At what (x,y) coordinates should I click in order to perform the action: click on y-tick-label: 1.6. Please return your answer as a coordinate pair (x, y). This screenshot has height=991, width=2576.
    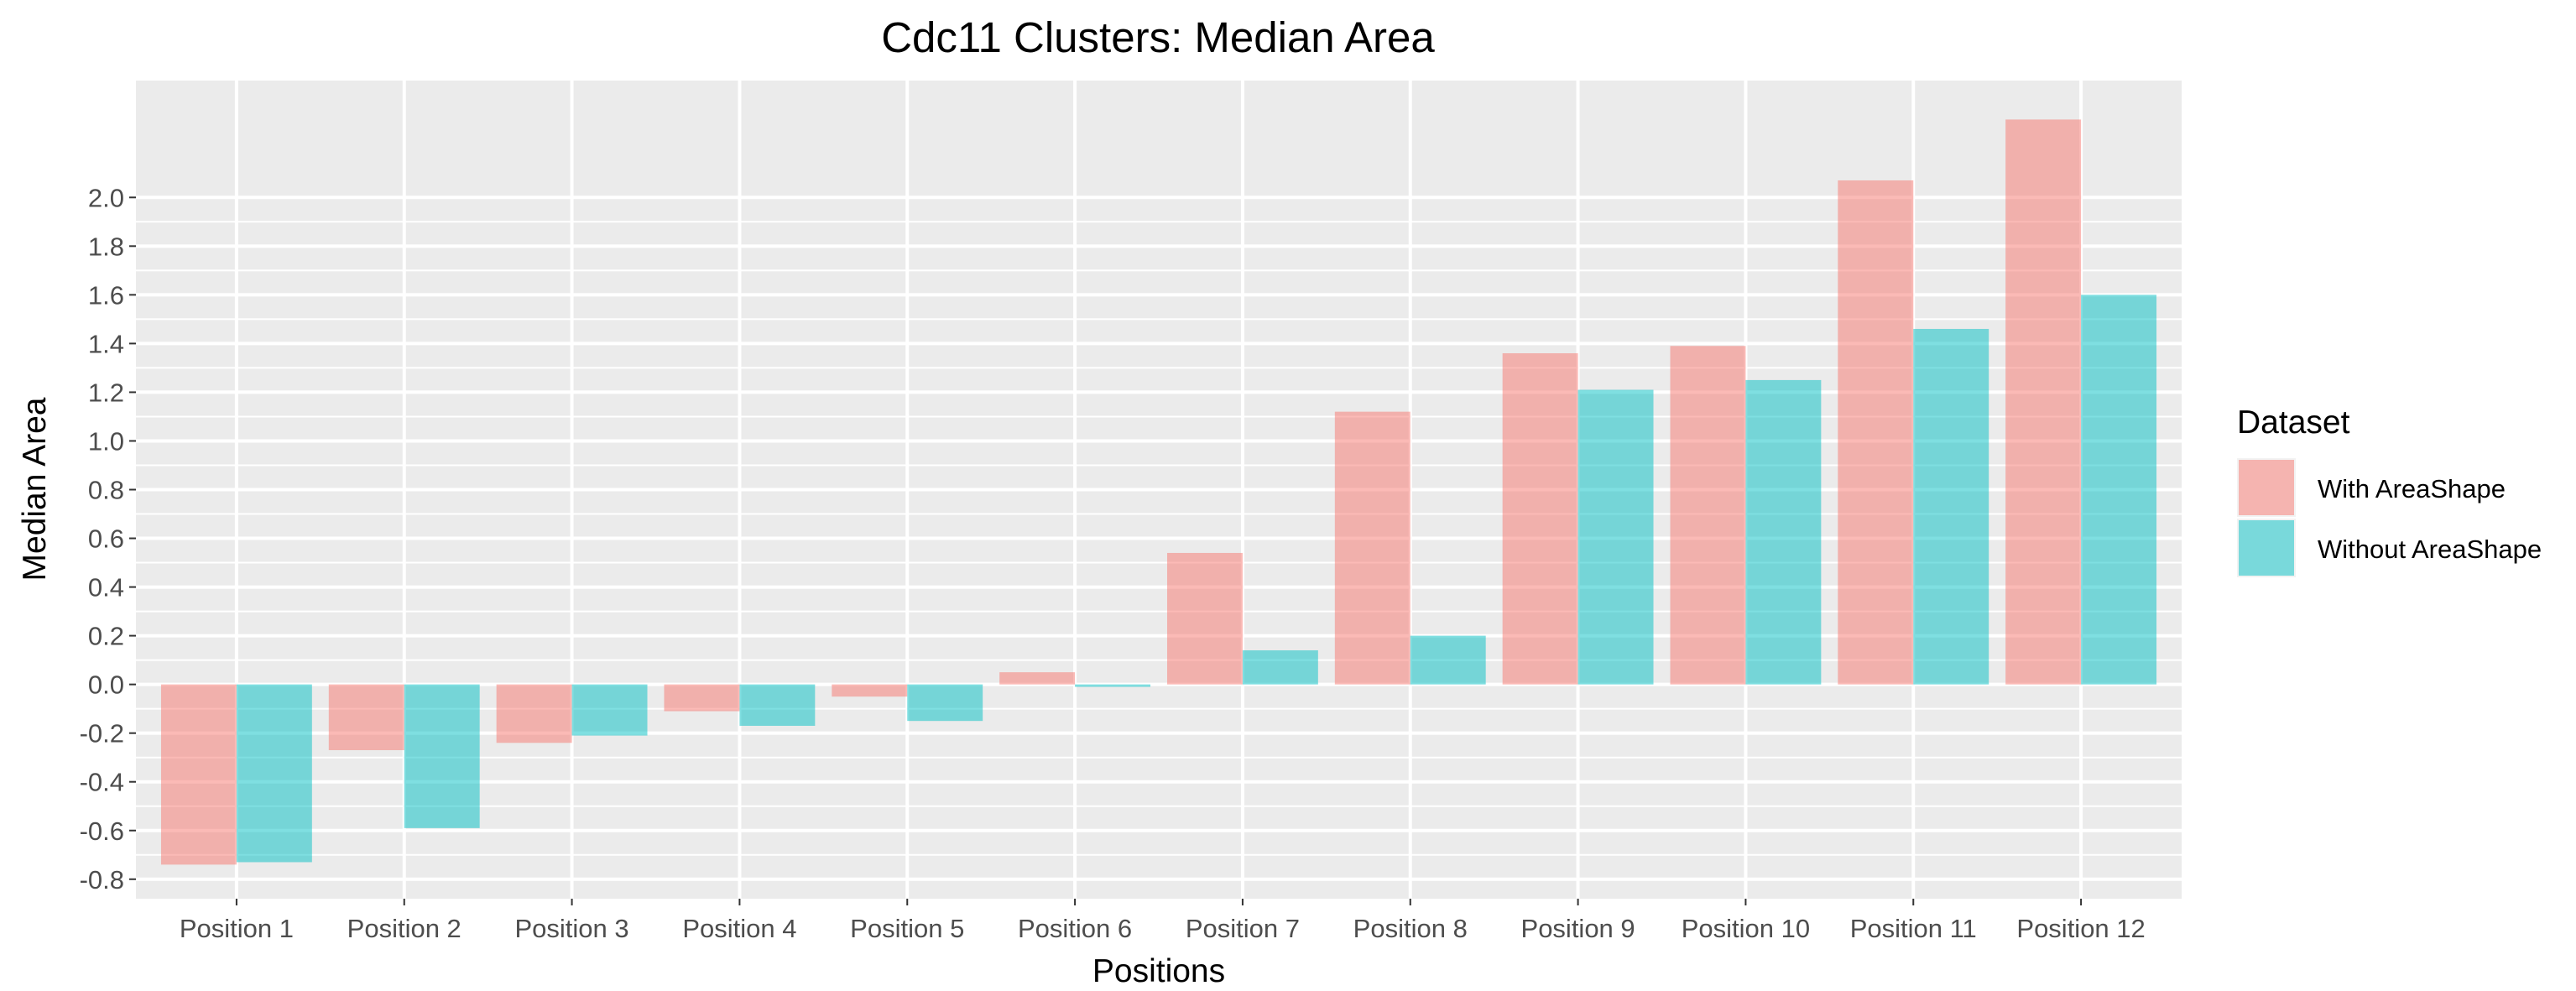
    Looking at the image, I should click on (106, 295).